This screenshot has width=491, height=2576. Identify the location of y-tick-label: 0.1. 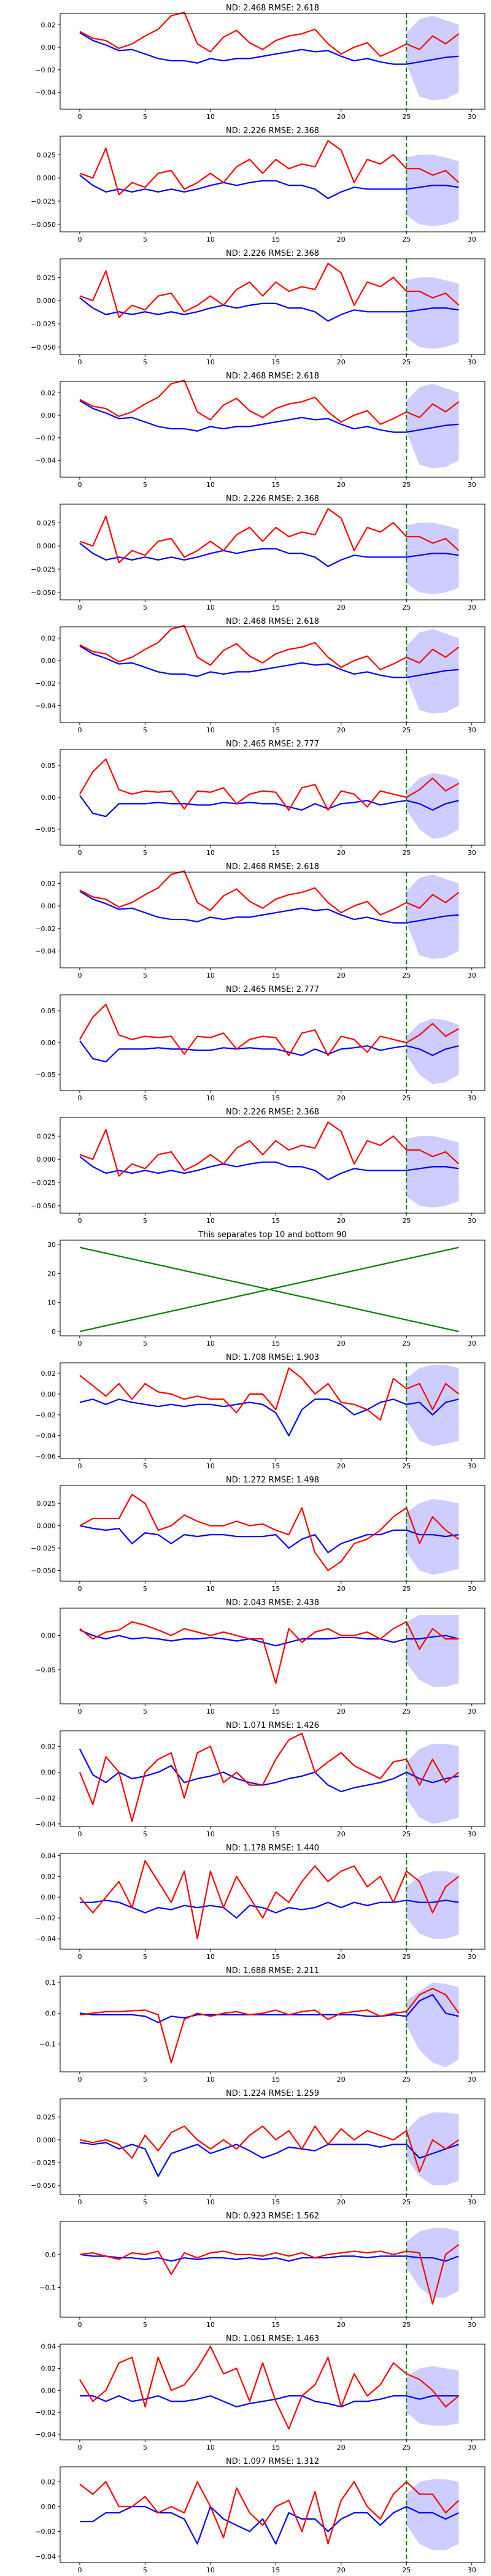
(51, 1983).